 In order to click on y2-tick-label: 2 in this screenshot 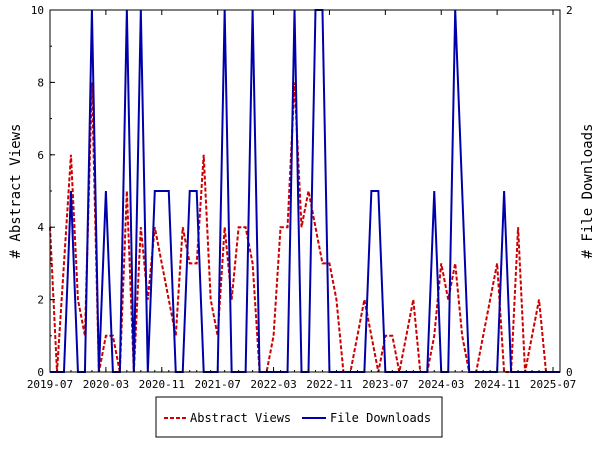, I will do `click(569, 10)`.